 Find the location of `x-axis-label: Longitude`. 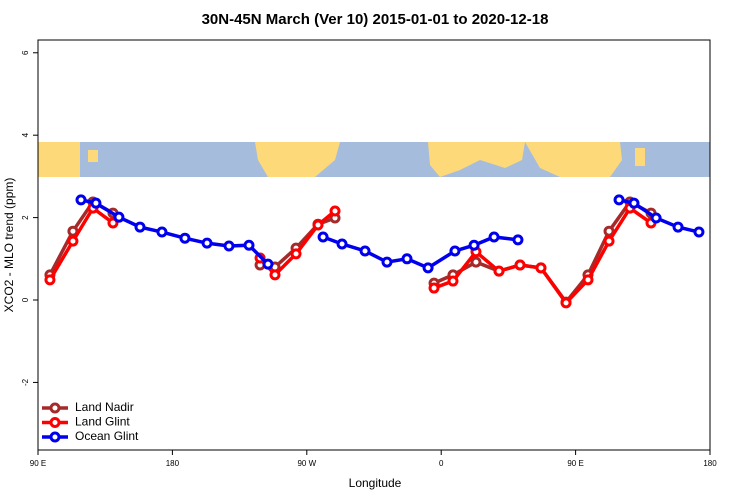

x-axis-label: Longitude is located at coordinates (375, 483).